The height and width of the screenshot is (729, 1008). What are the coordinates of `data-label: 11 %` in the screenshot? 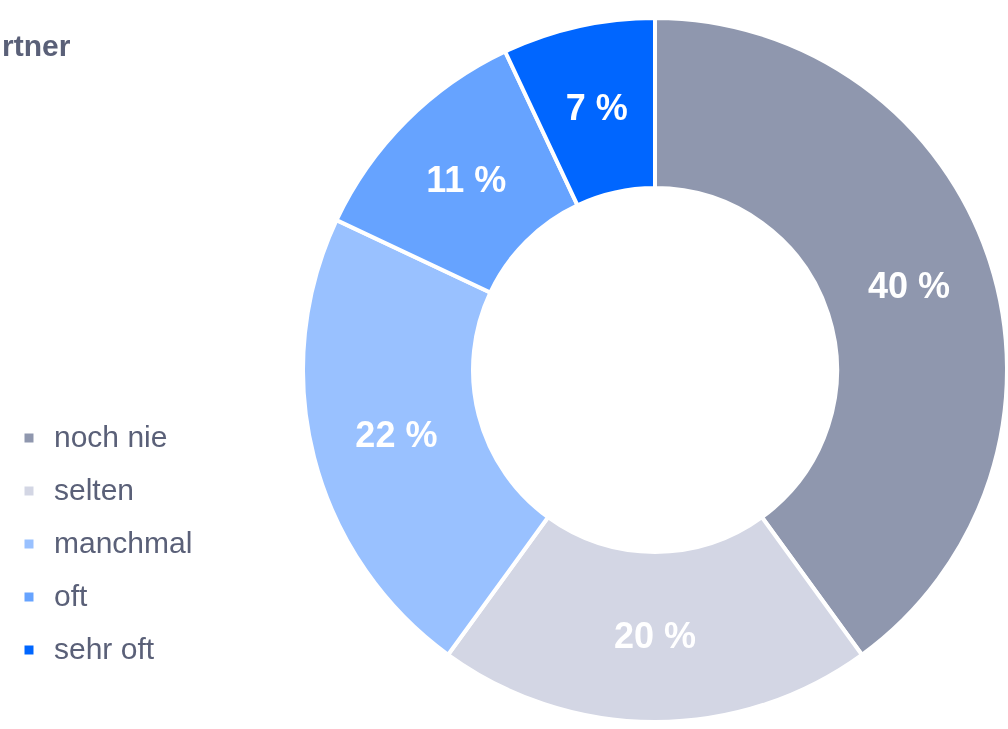 It's located at (466, 180).